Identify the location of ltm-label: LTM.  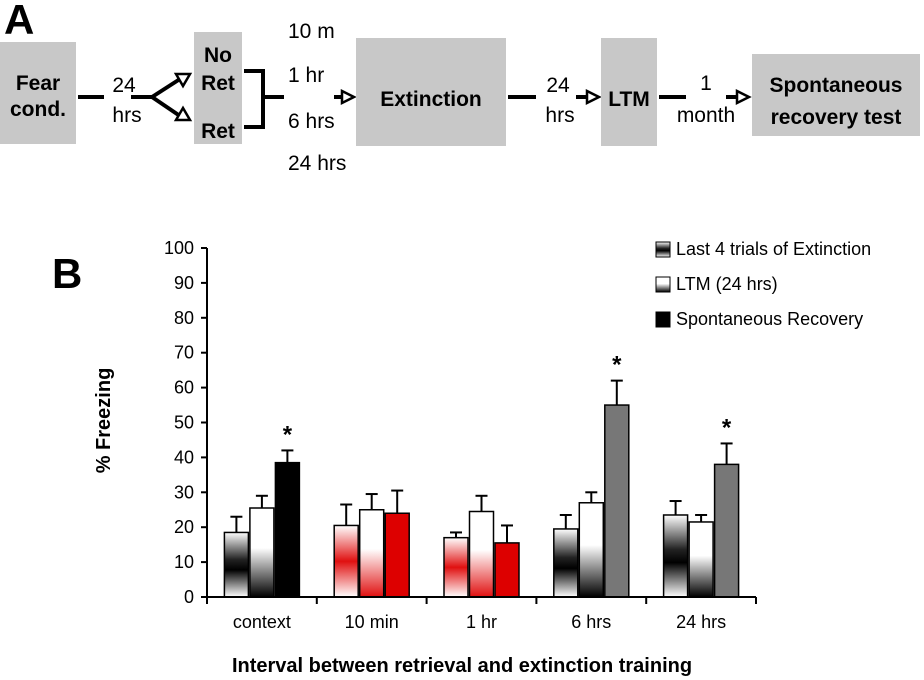
(629, 99).